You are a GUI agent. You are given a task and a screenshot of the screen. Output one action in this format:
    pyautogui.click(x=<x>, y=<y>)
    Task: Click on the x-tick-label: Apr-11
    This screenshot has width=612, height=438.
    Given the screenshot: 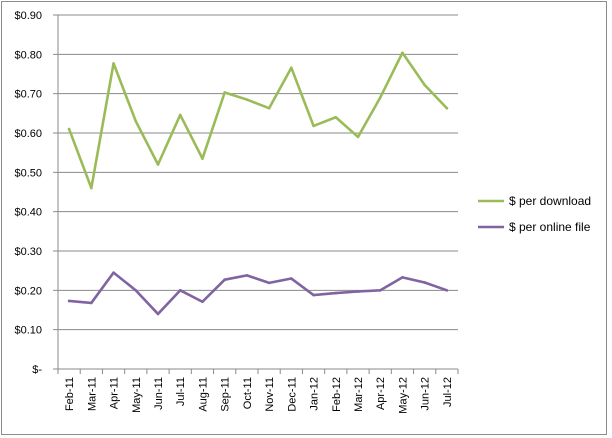 What is the action you would take?
    pyautogui.click(x=115, y=393)
    